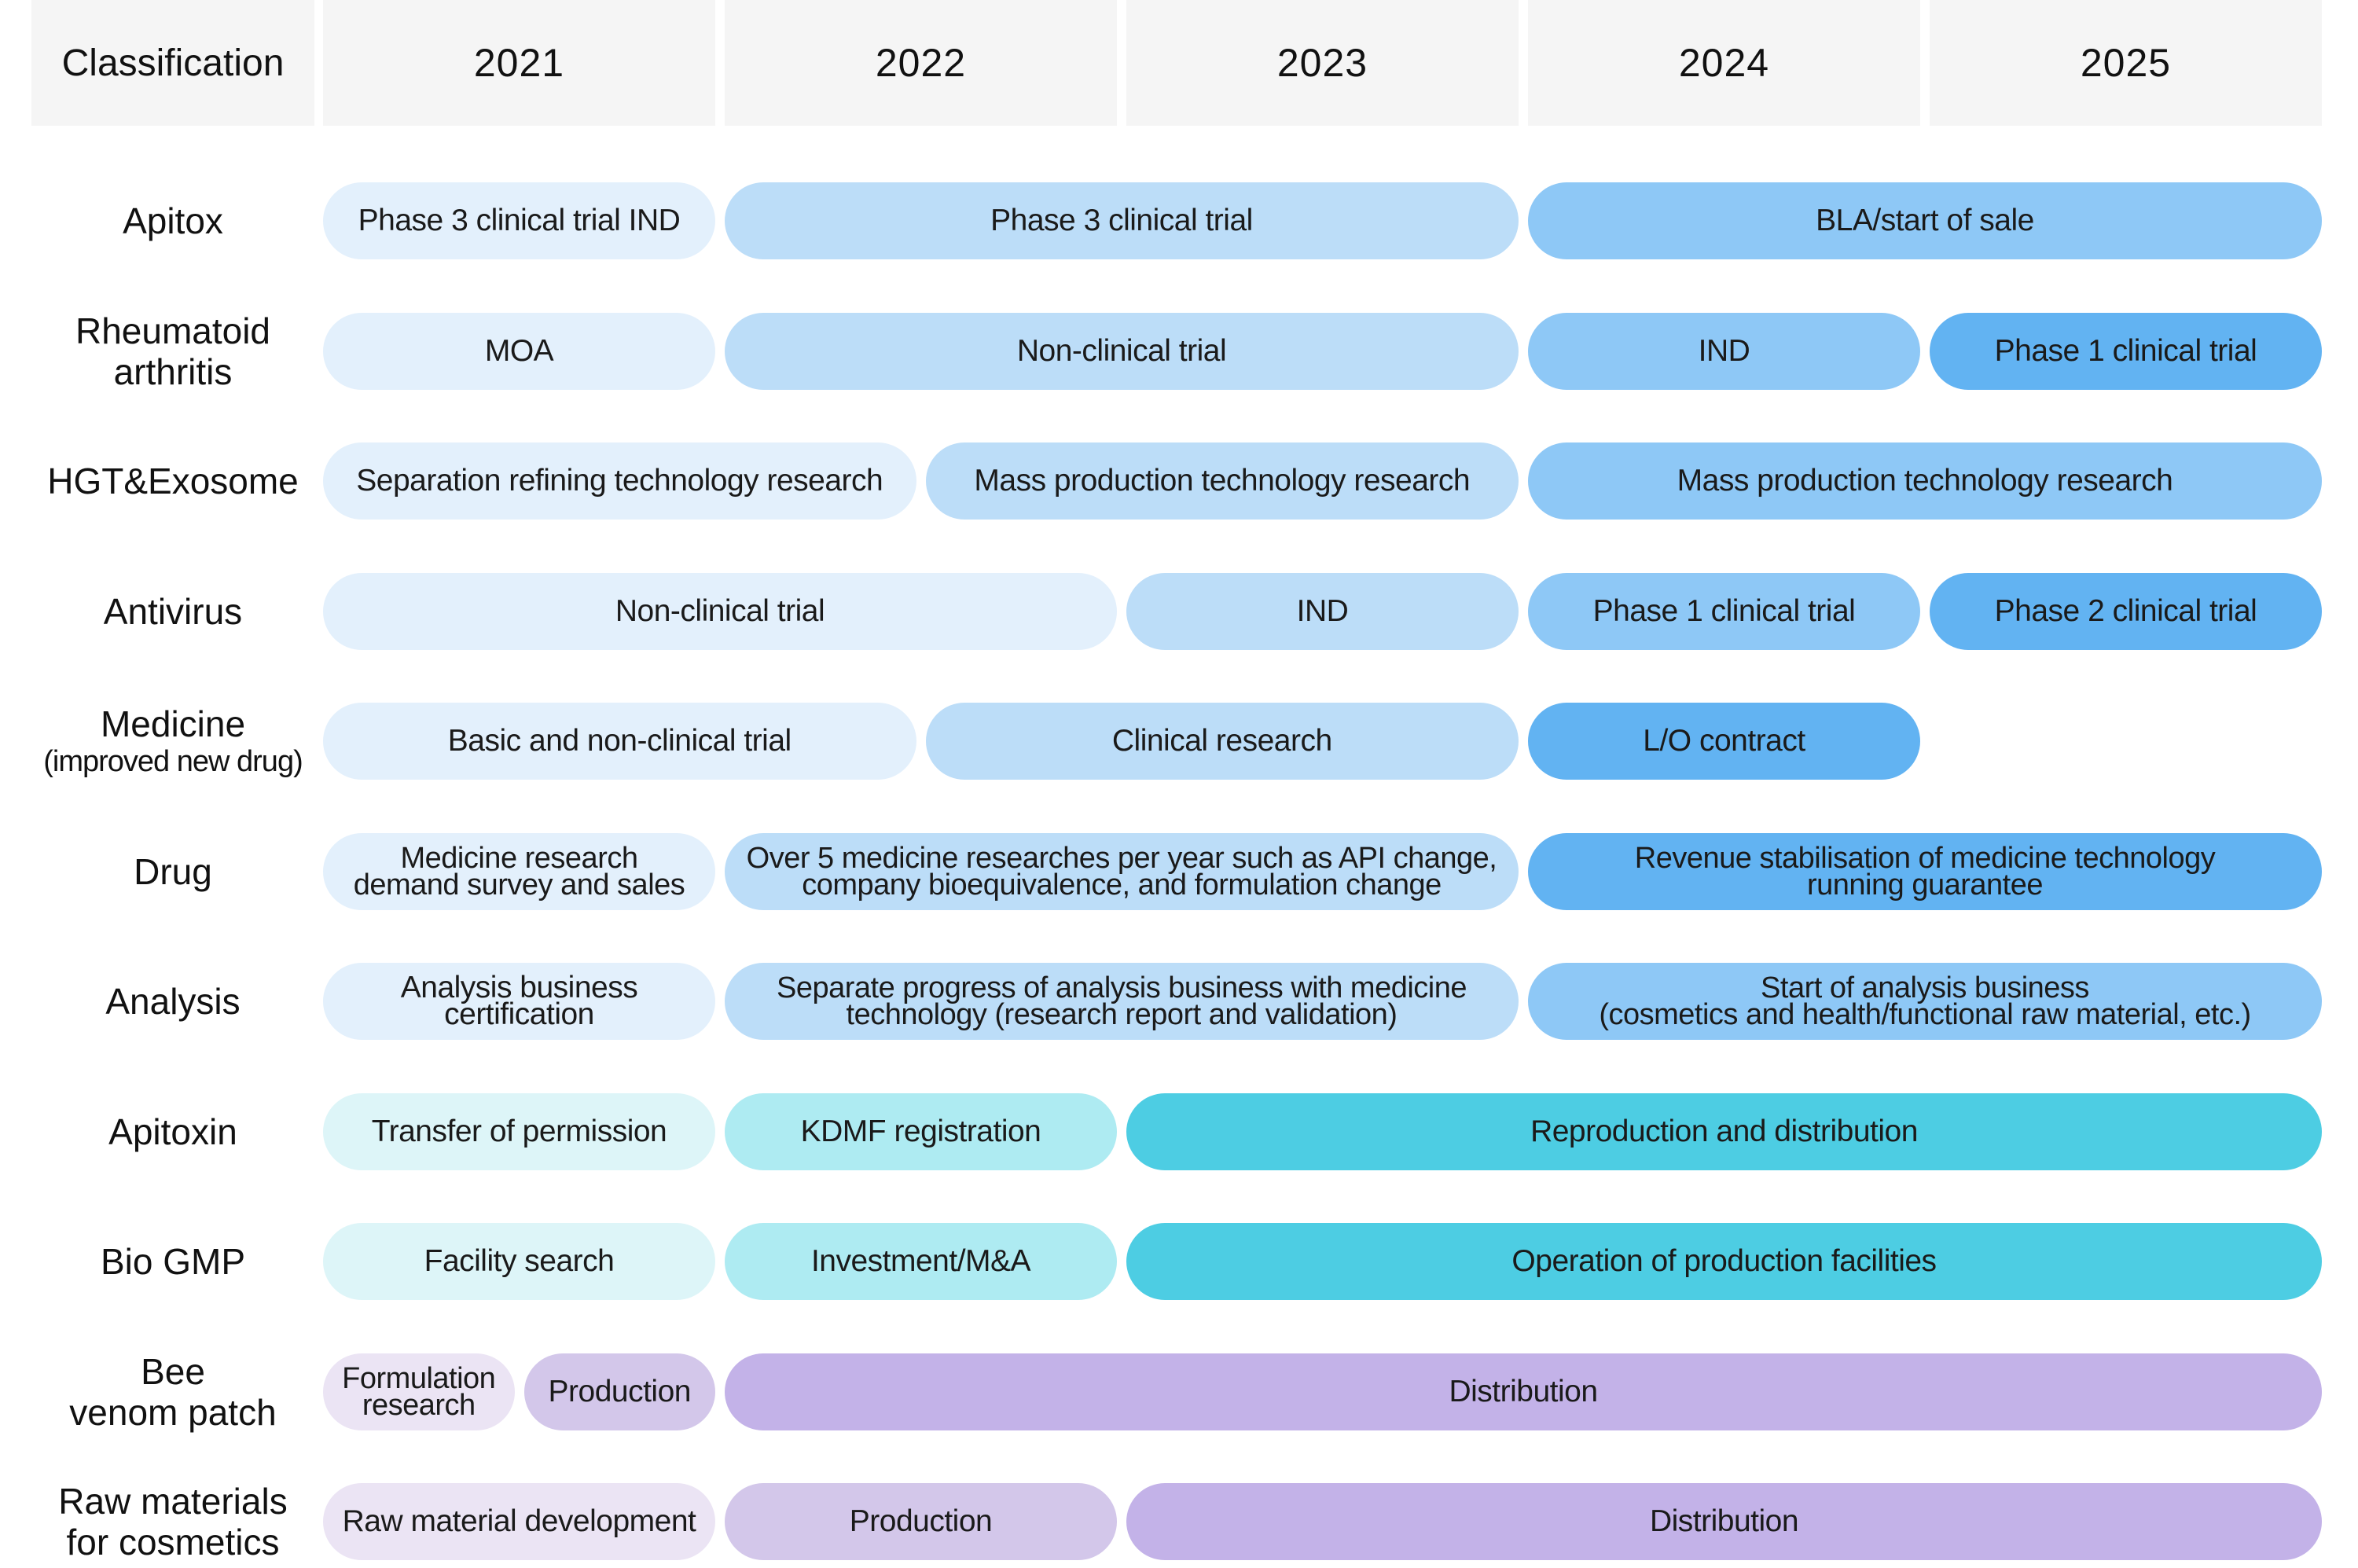 The height and width of the screenshot is (1568, 2358). Describe the element at coordinates (2126, 611) in the screenshot. I see `roadmap-bar: Phase 2 clinical trial` at that location.